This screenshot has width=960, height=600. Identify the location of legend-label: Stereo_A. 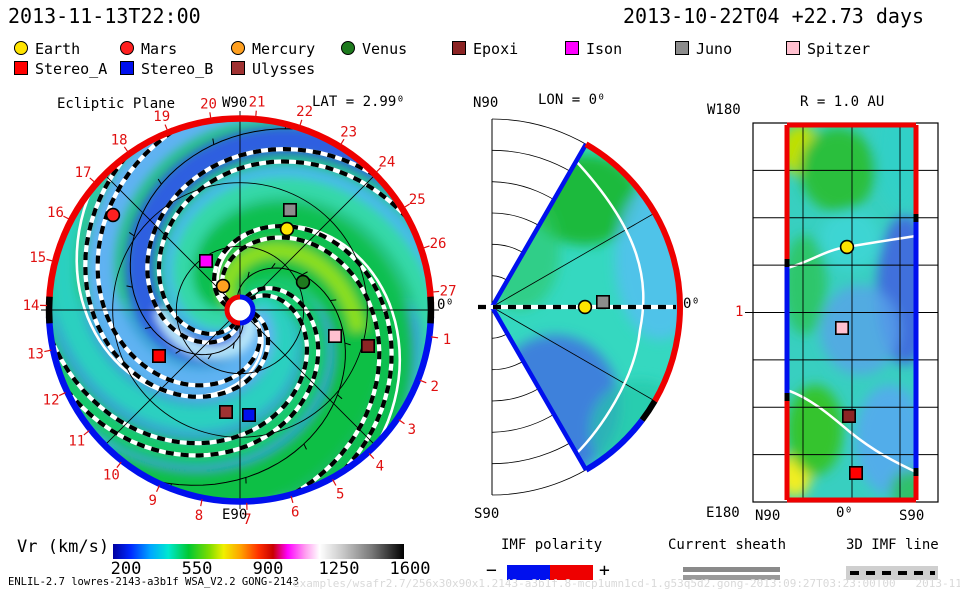
(71, 69).